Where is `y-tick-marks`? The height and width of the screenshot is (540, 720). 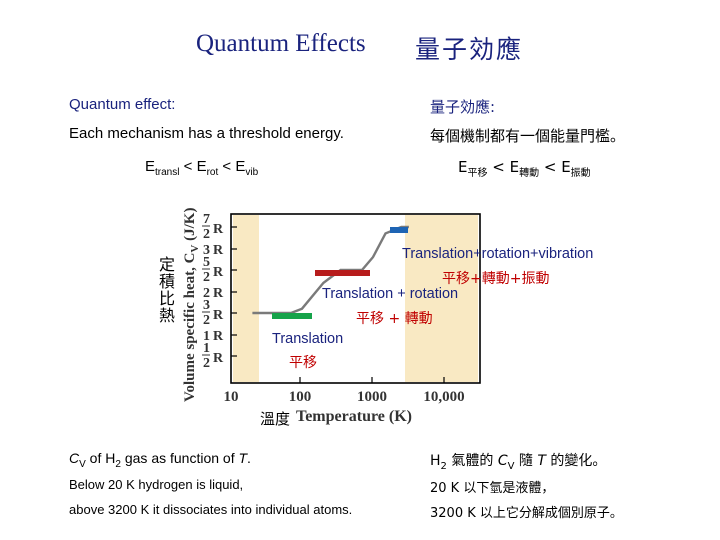 y-tick-marks is located at coordinates (234, 291).